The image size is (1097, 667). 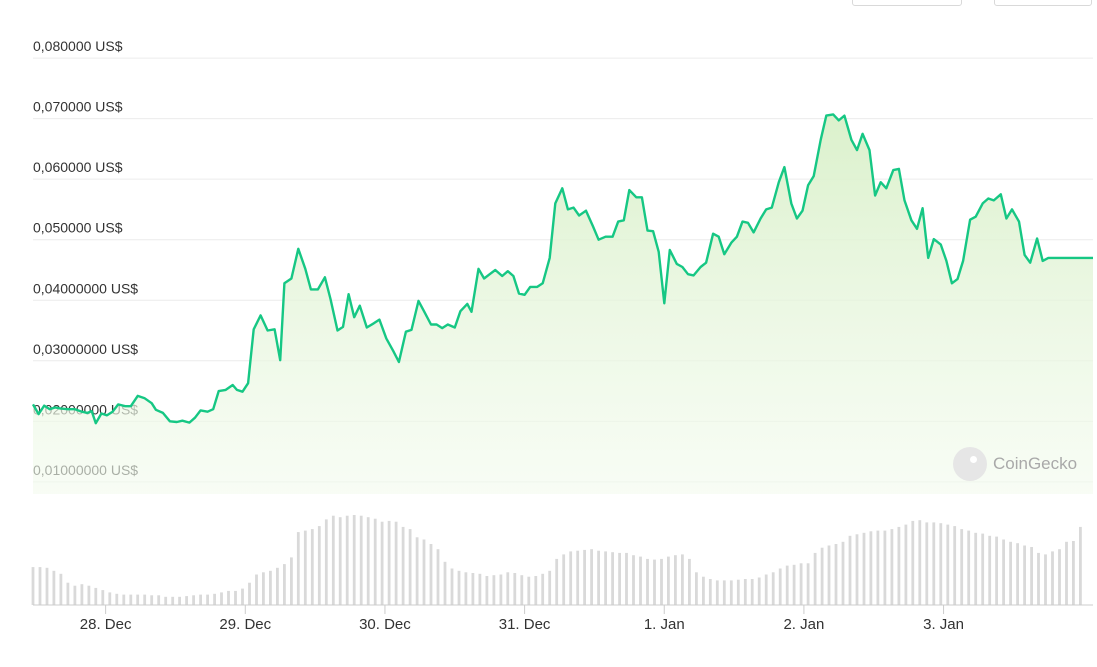 I want to click on x-tick-label: 31. Dec, so click(x=525, y=624).